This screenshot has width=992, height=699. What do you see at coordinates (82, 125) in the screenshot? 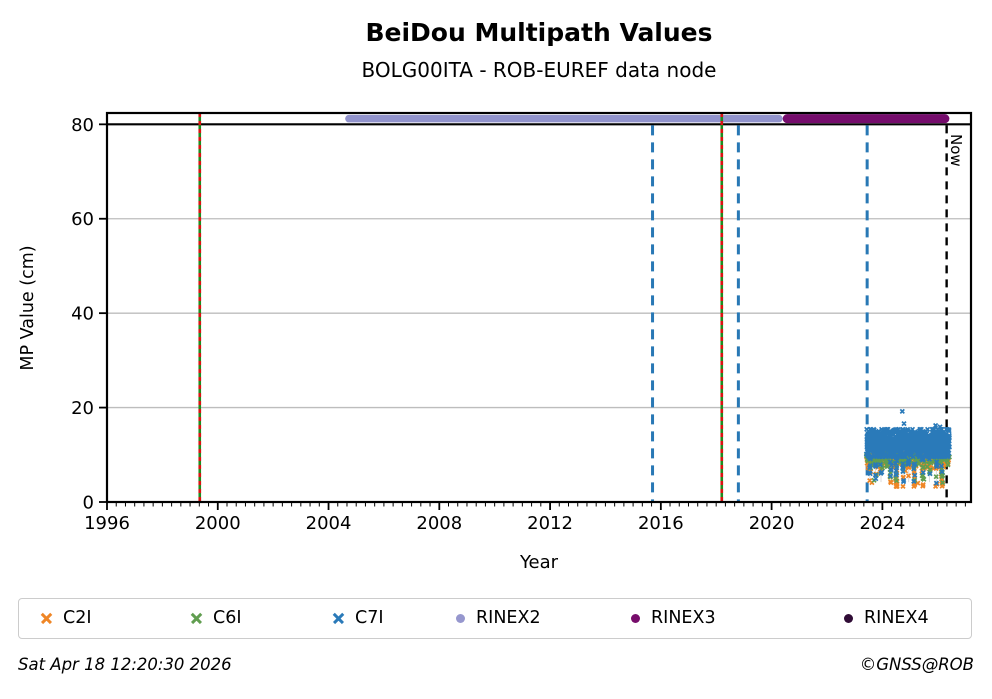
I see `svg-text: 80` at bounding box center [82, 125].